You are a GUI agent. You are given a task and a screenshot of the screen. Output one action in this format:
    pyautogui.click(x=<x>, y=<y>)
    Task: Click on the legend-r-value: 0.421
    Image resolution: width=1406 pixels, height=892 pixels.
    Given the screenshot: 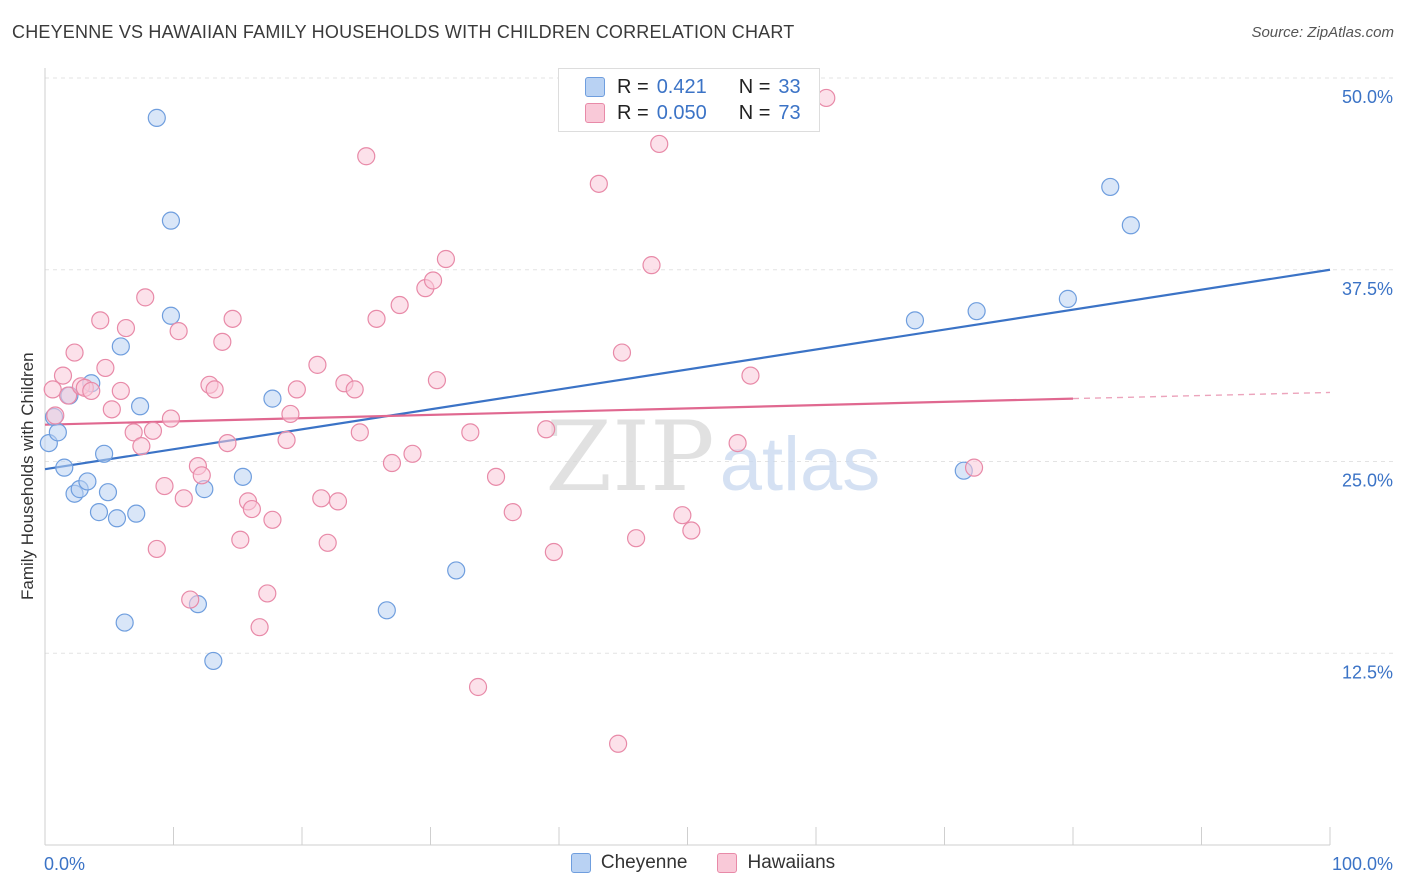 What is the action you would take?
    pyautogui.click(x=681, y=86)
    